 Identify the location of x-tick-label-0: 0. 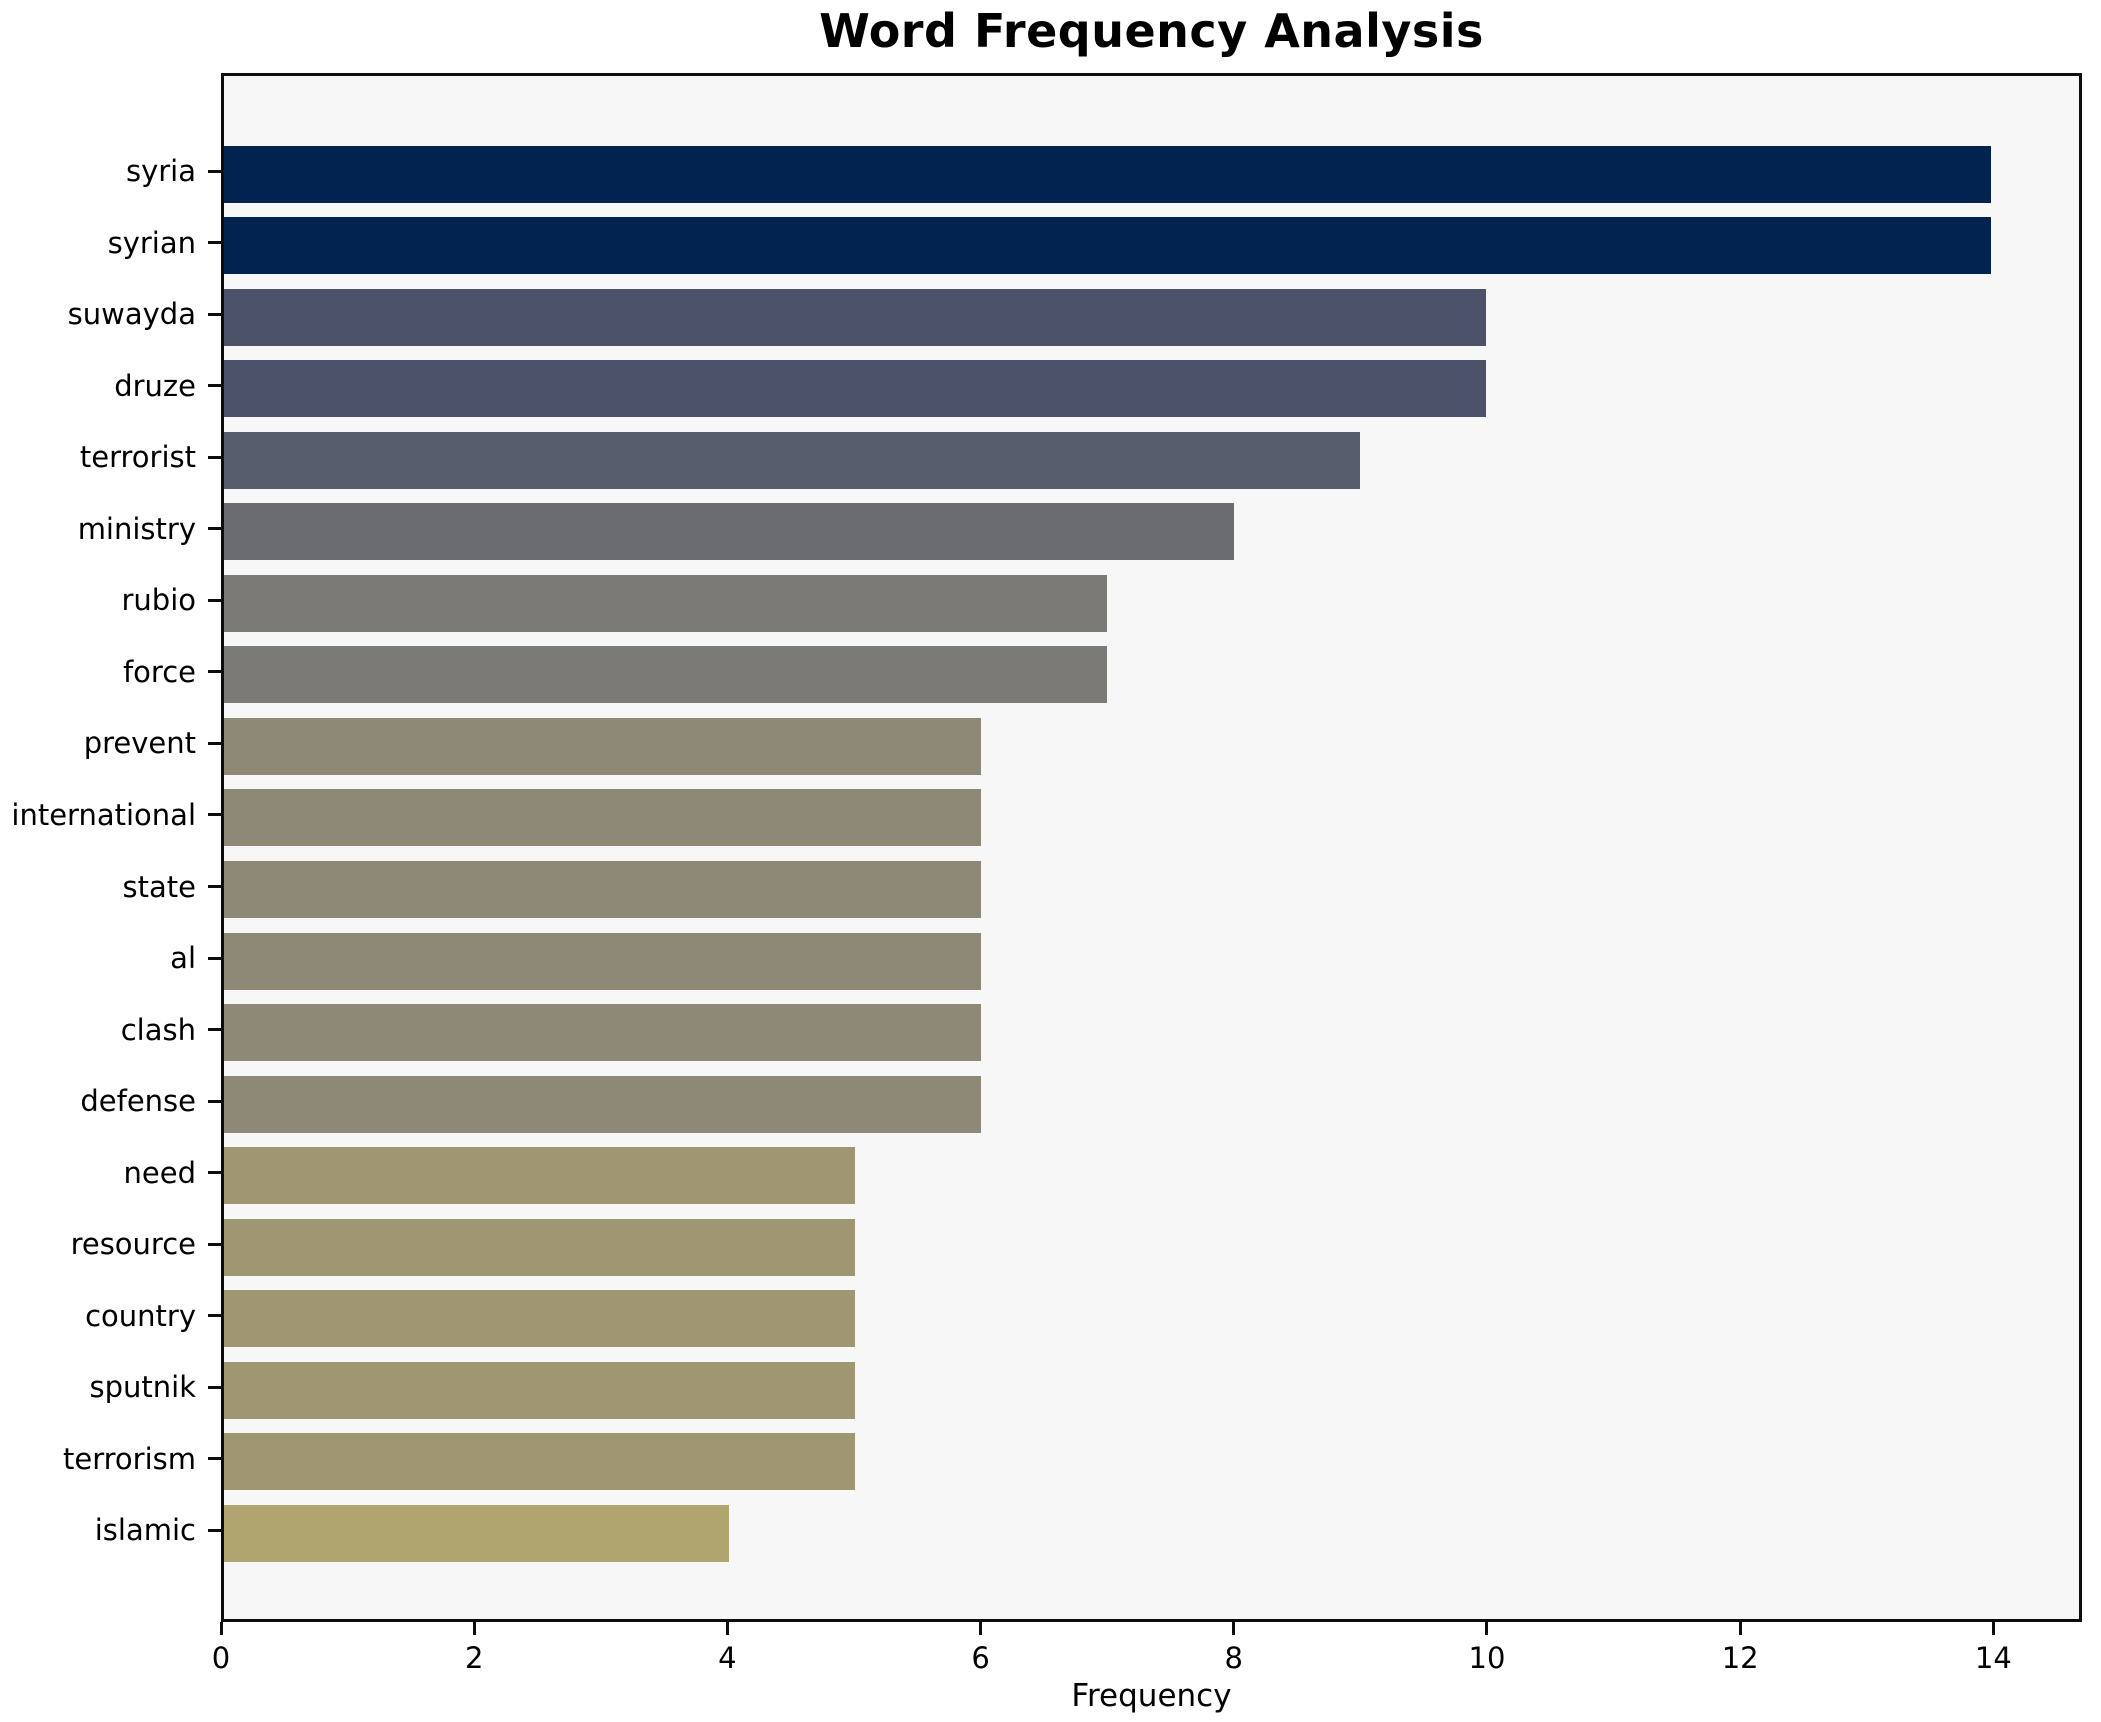
(221, 1658).